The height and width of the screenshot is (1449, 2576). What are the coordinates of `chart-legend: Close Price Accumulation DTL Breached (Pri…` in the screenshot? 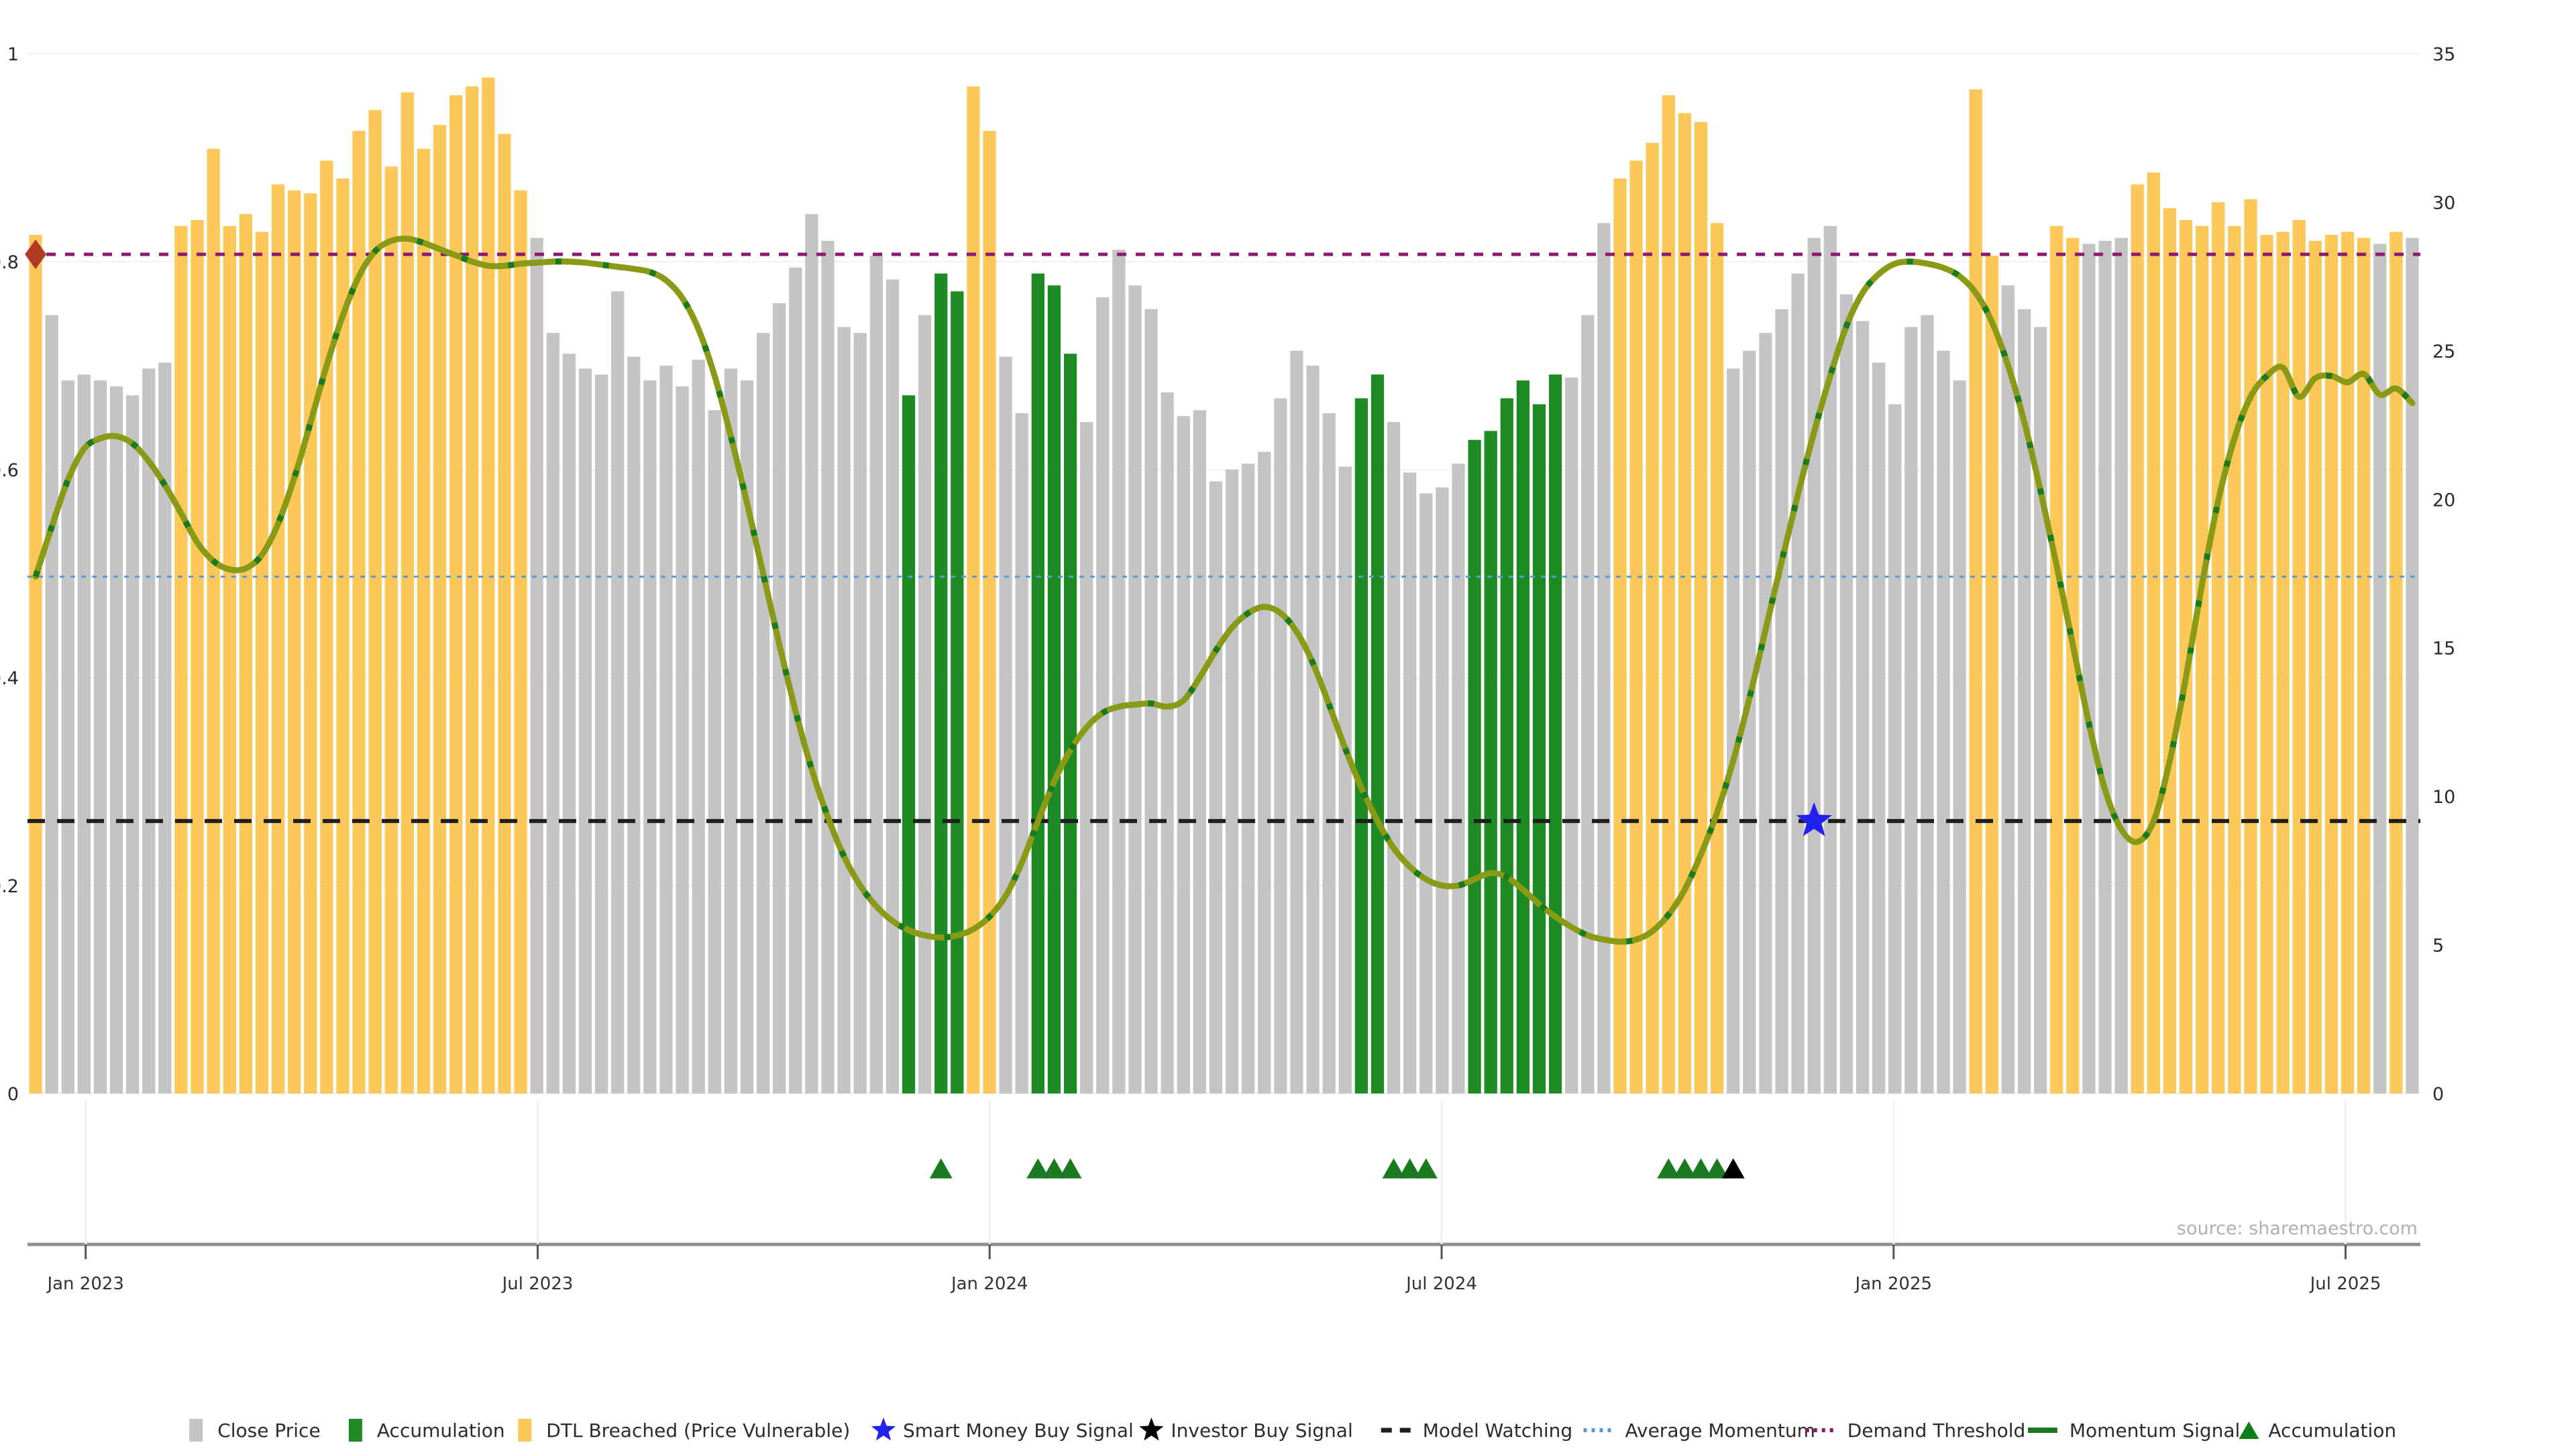 It's located at (1292, 1429).